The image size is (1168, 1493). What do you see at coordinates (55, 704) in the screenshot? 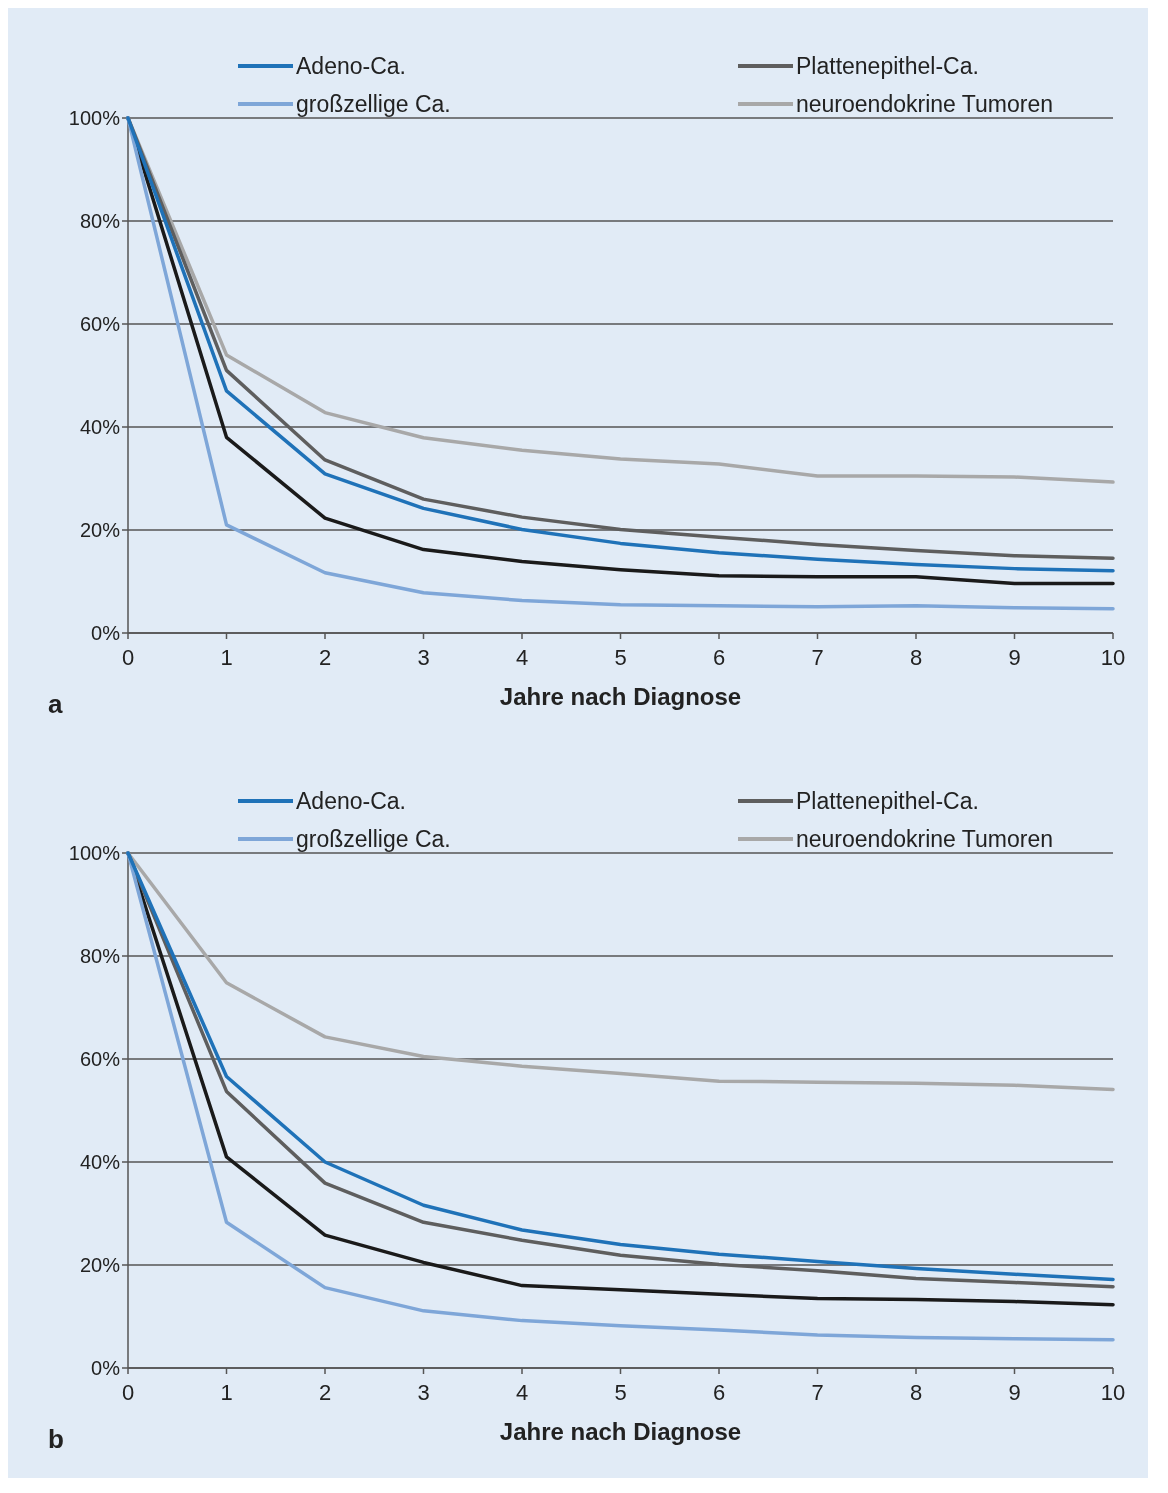
I see `text: a` at bounding box center [55, 704].